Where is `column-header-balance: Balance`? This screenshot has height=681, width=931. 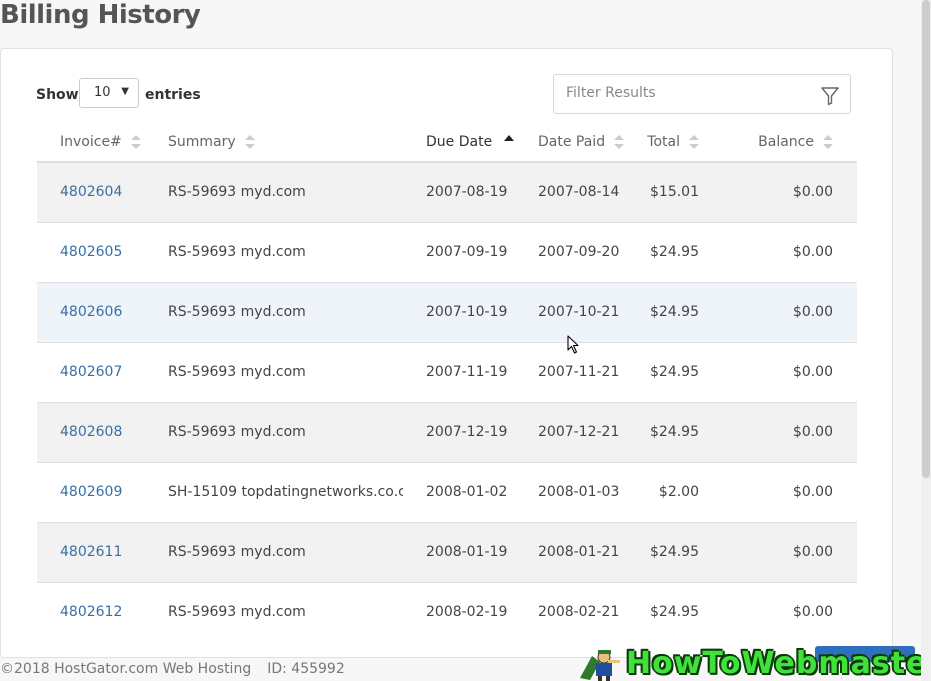 column-header-balance: Balance is located at coordinates (791, 142).